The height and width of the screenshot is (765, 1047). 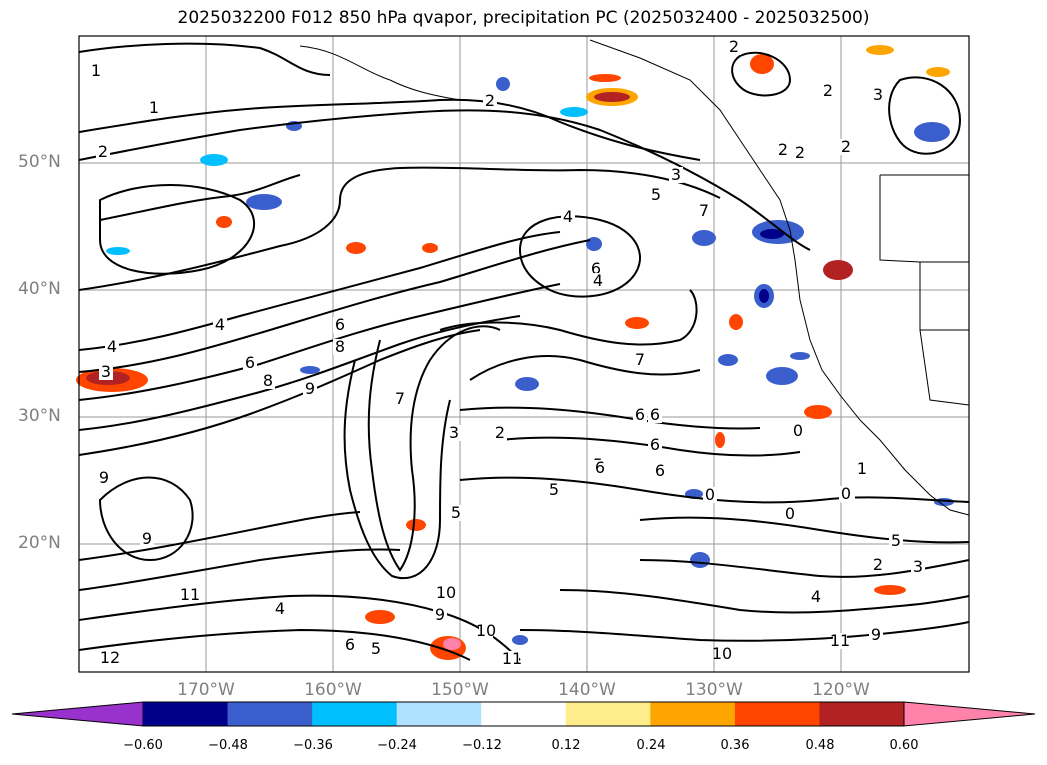 I want to click on colorbar-tick-label: −0.60, so click(x=143, y=745).